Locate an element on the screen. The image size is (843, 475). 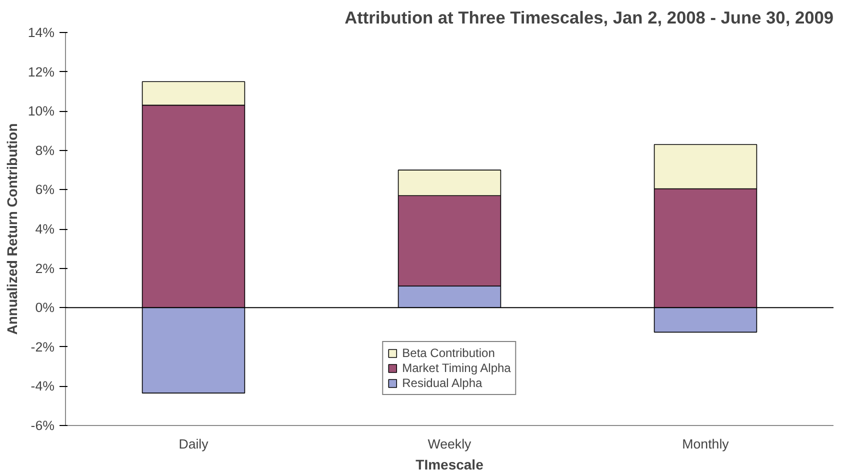
y-tick-label: 12% is located at coordinates (41, 72).